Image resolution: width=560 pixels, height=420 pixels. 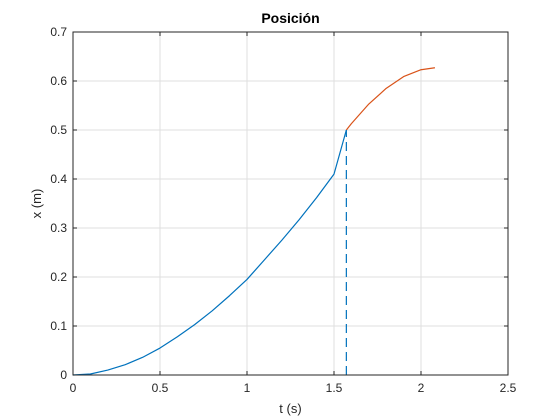 What do you see at coordinates (58, 32) in the screenshot?
I see `y-tick-label: 0.7` at bounding box center [58, 32].